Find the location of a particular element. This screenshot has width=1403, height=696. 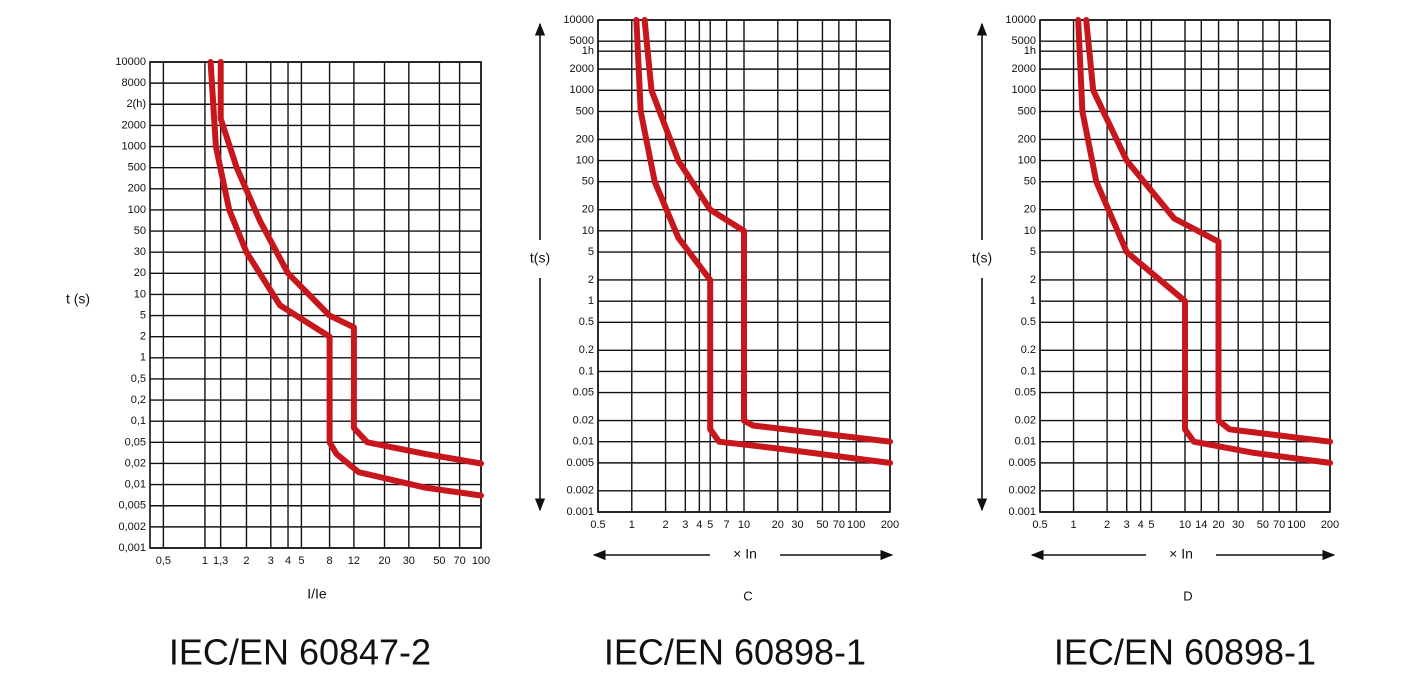

y-tick-label: 0.1 is located at coordinates (1028, 371).